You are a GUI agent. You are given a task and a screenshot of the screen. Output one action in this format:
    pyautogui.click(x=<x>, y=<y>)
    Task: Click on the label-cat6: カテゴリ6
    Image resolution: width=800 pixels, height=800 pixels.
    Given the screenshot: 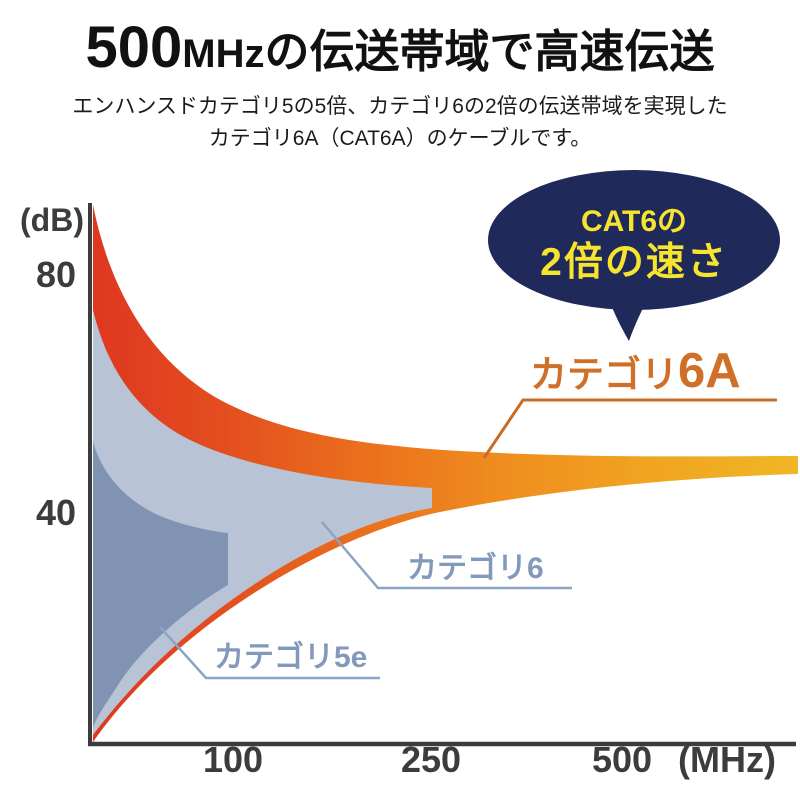 What is the action you would take?
    pyautogui.click(x=475, y=568)
    